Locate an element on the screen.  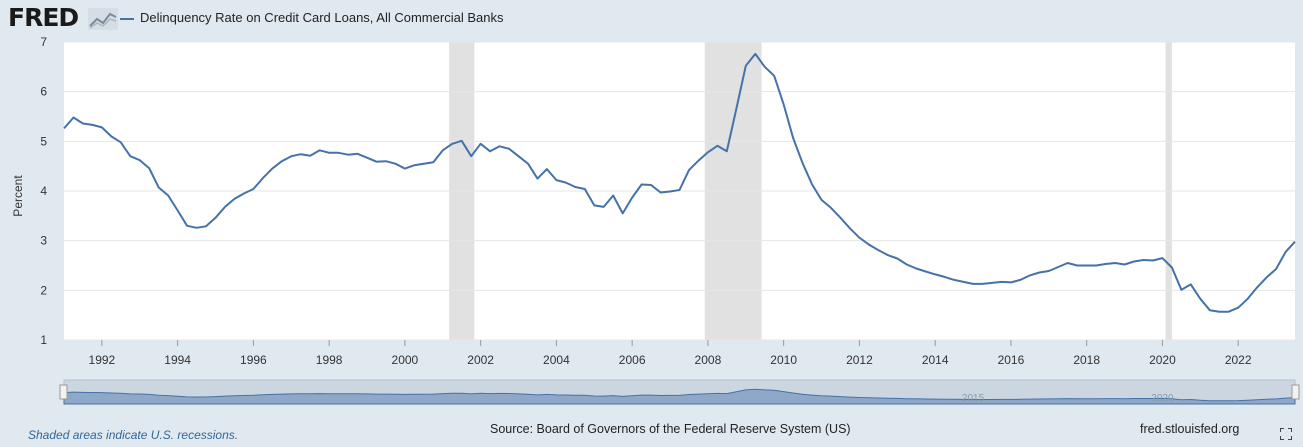
x-tick-label: 2018 is located at coordinates (1086, 360).